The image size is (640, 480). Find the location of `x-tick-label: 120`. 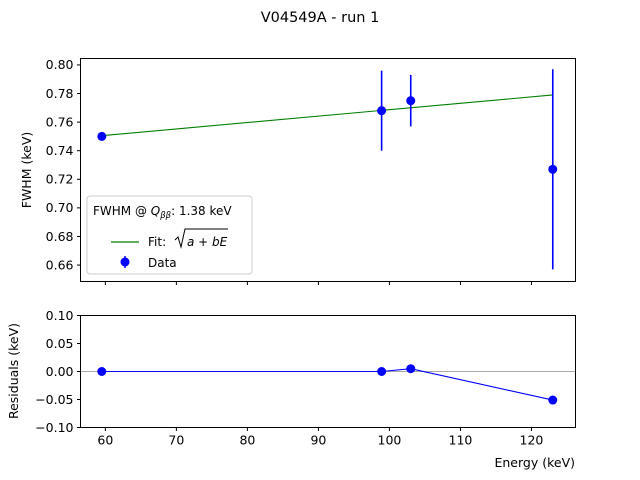

x-tick-label: 120 is located at coordinates (532, 440).